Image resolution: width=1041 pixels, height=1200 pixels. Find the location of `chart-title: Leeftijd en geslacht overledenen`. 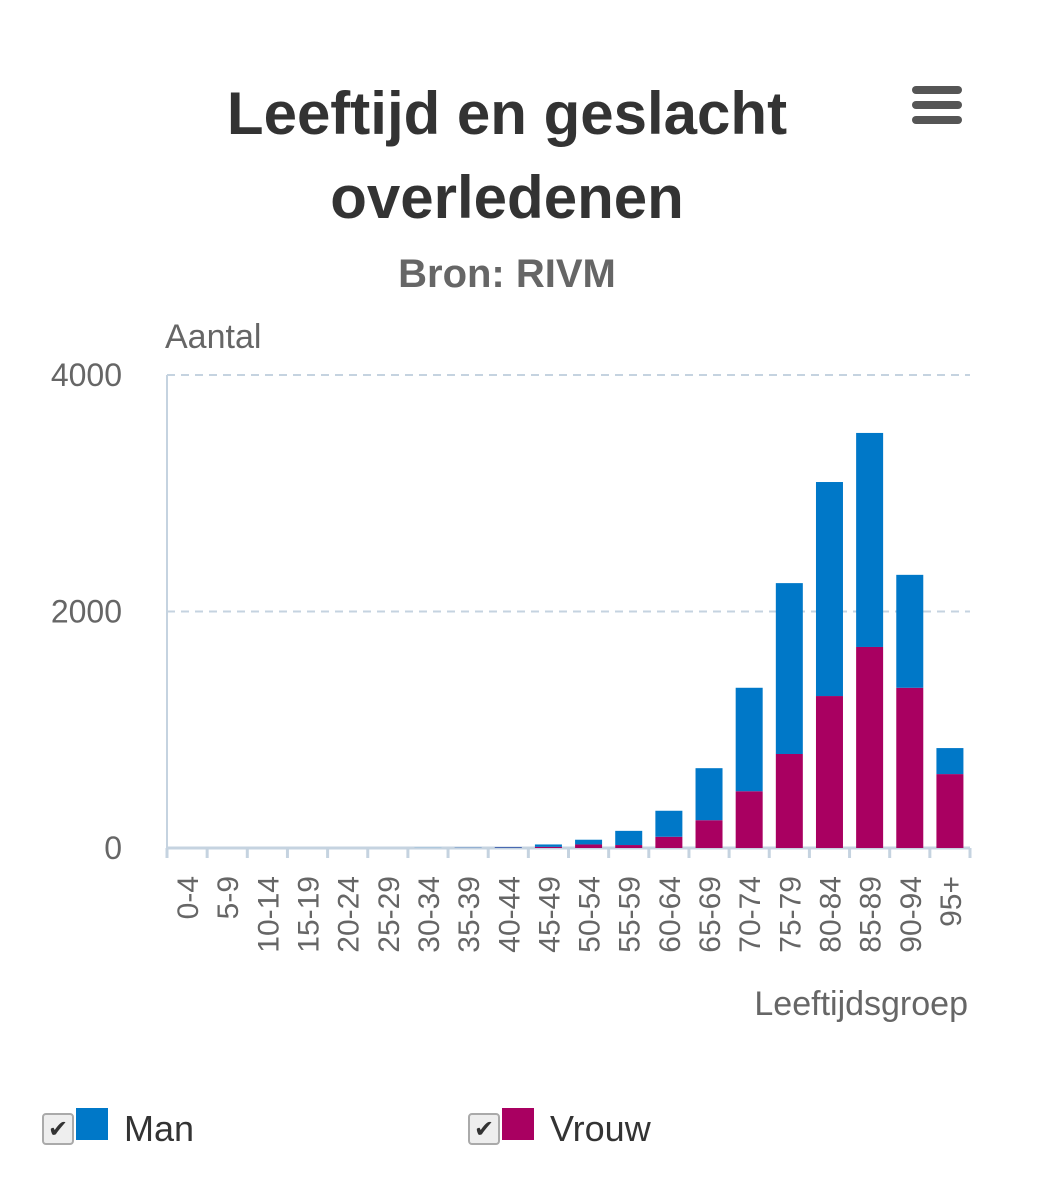

chart-title: Leeftijd en geslacht overledenen is located at coordinates (507, 155).